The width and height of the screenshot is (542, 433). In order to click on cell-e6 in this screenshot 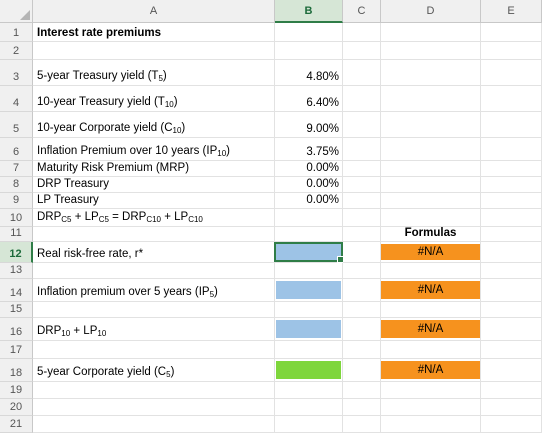, I will do `click(511, 149)`.